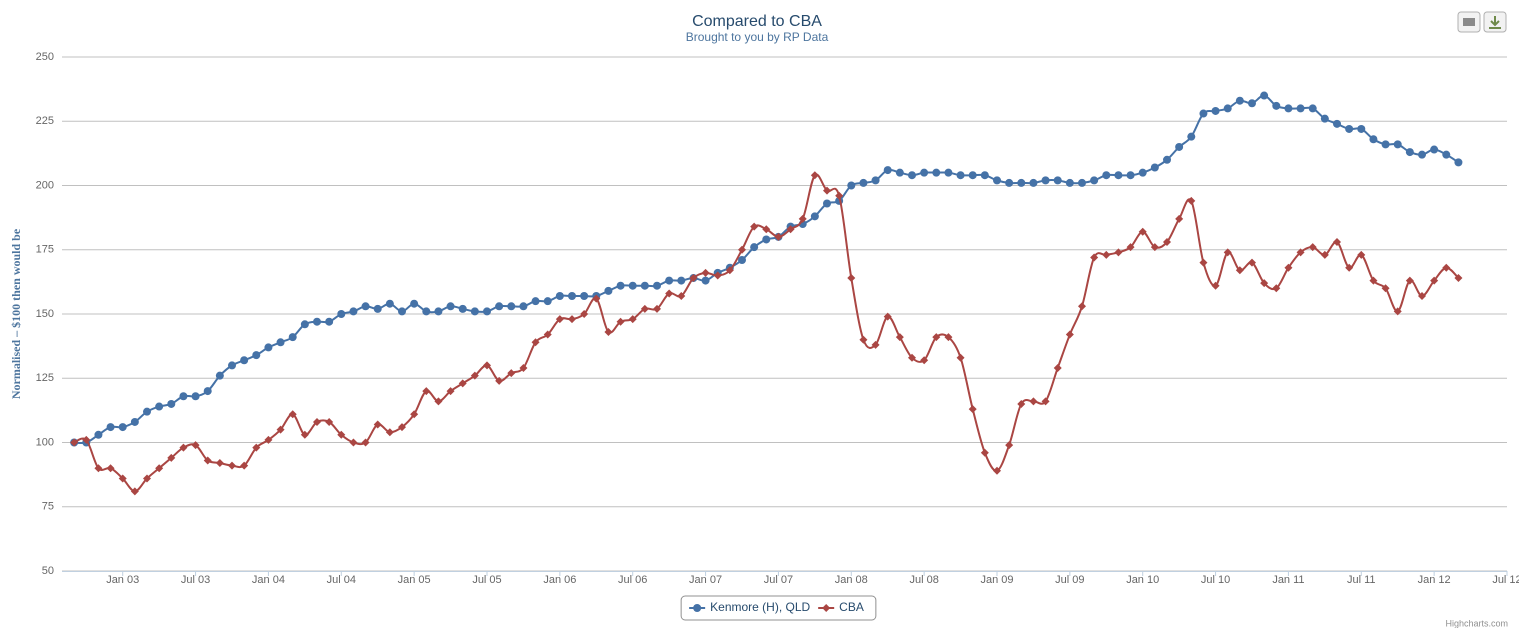  What do you see at coordinates (750, 607) in the screenshot?
I see `legend-item: Kenmore (H), QLD` at bounding box center [750, 607].